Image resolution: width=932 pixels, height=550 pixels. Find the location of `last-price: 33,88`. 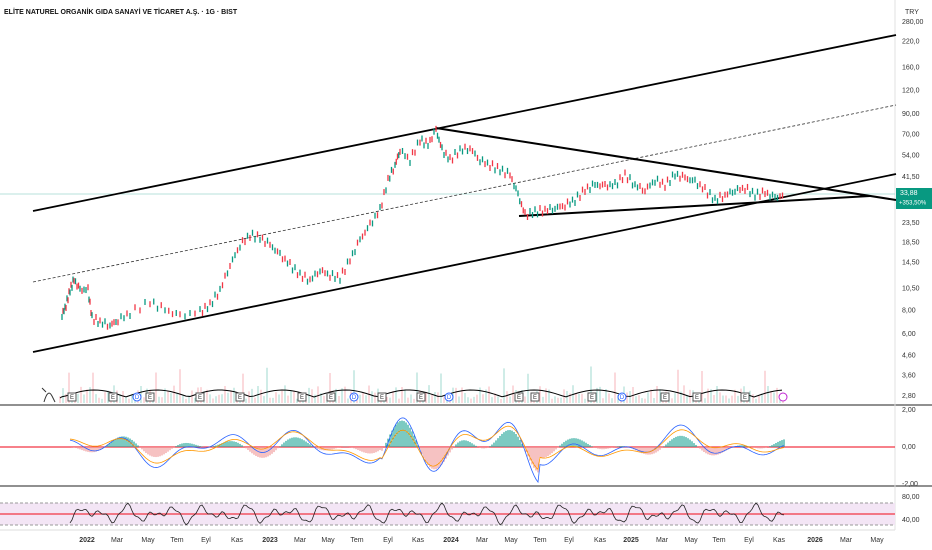

last-price: 33,88 is located at coordinates (909, 193).